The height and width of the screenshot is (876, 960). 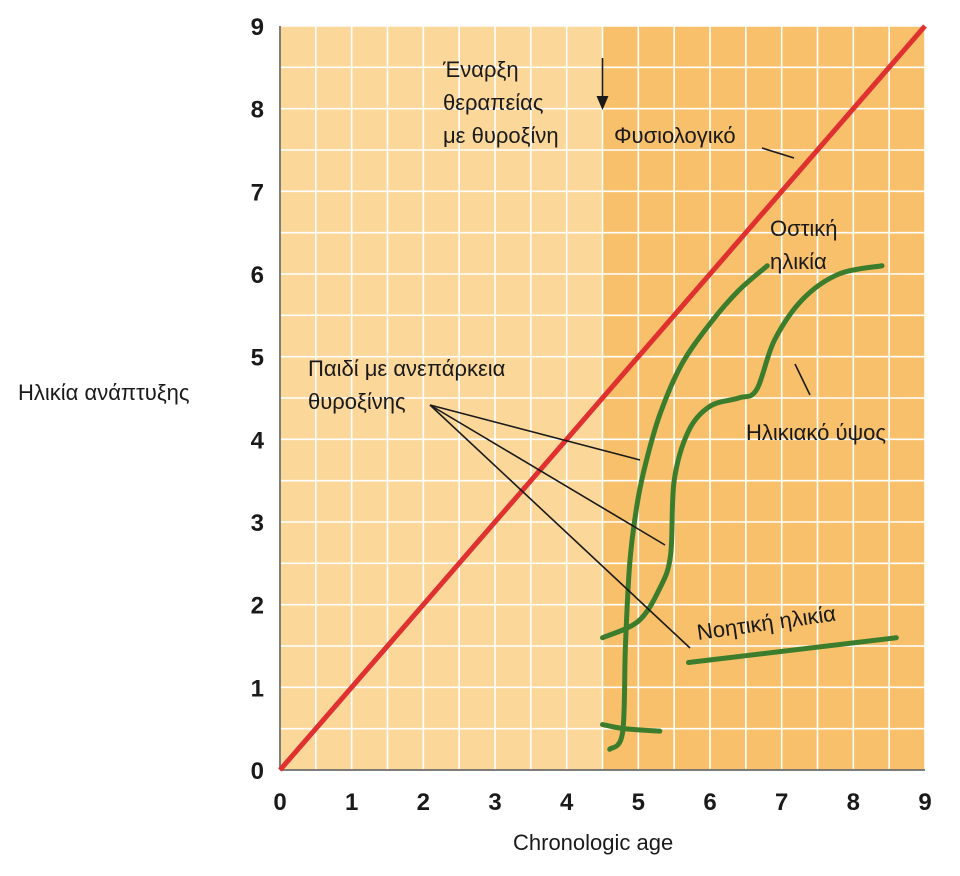 What do you see at coordinates (802, 379) in the screenshot?
I see `height-age-leader` at bounding box center [802, 379].